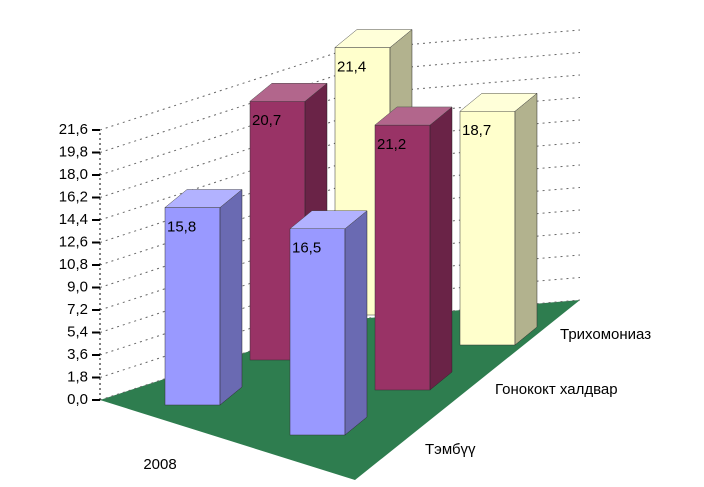 The width and height of the screenshot is (704, 487). Describe the element at coordinates (73, 196) in the screenshot. I see `y-tick-label: 16,2` at that location.